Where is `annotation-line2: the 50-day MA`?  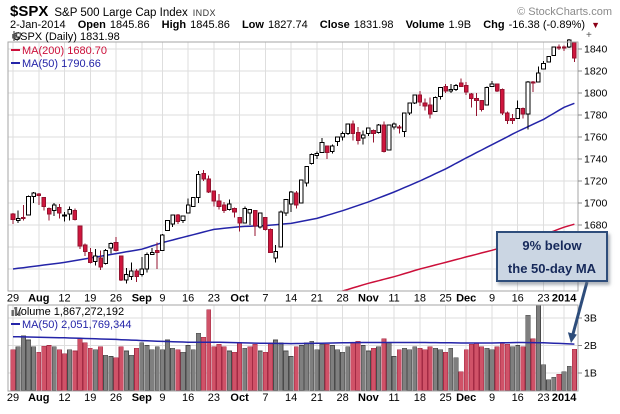
annotation-line2: the 50-day MA is located at coordinates (552, 268).